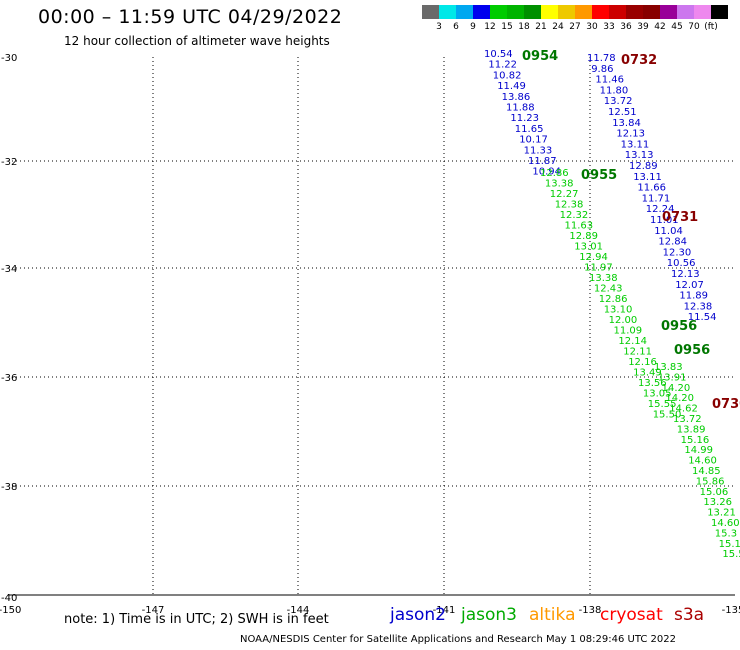 Image resolution: width=740 pixels, height=650 pixels. Describe the element at coordinates (664, 220) in the screenshot. I see `wave-height-label: 11.01` at that location.